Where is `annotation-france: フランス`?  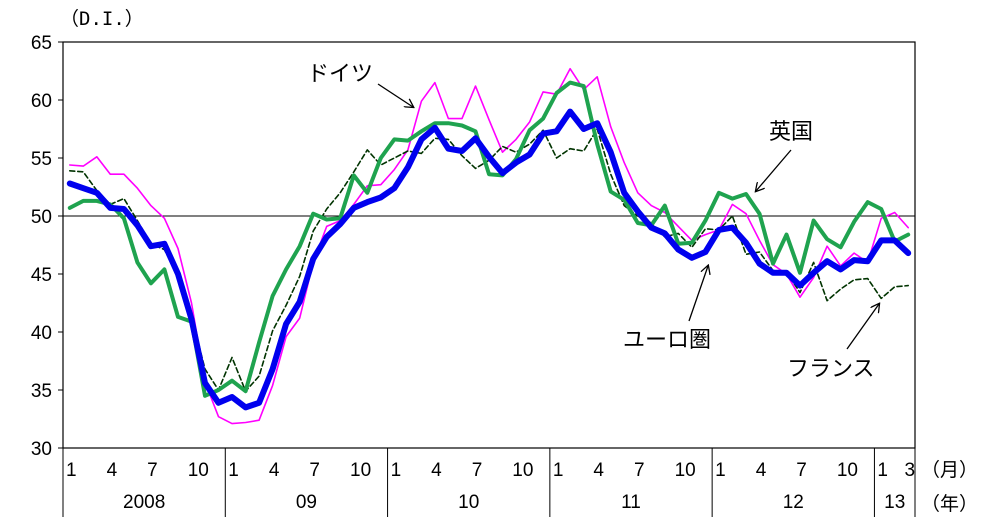 annotation-france: フランス is located at coordinates (831, 368).